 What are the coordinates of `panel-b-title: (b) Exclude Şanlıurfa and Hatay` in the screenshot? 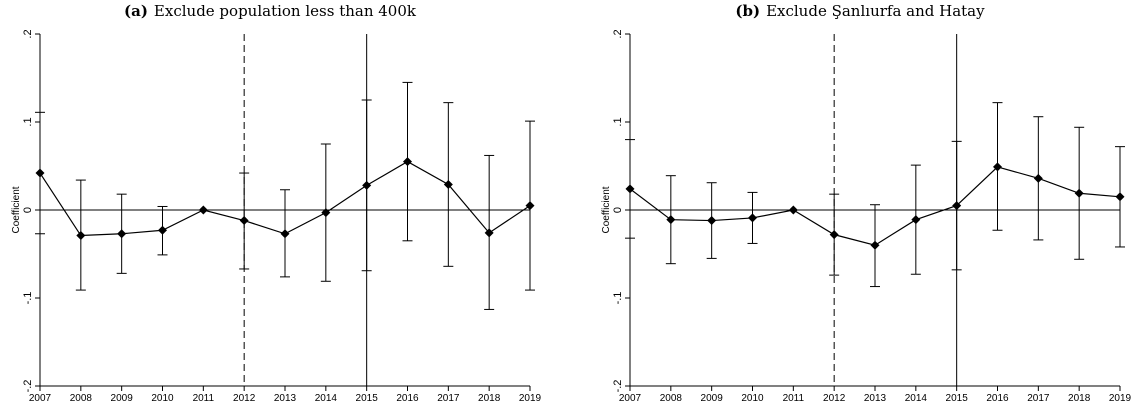 It's located at (860, 11).